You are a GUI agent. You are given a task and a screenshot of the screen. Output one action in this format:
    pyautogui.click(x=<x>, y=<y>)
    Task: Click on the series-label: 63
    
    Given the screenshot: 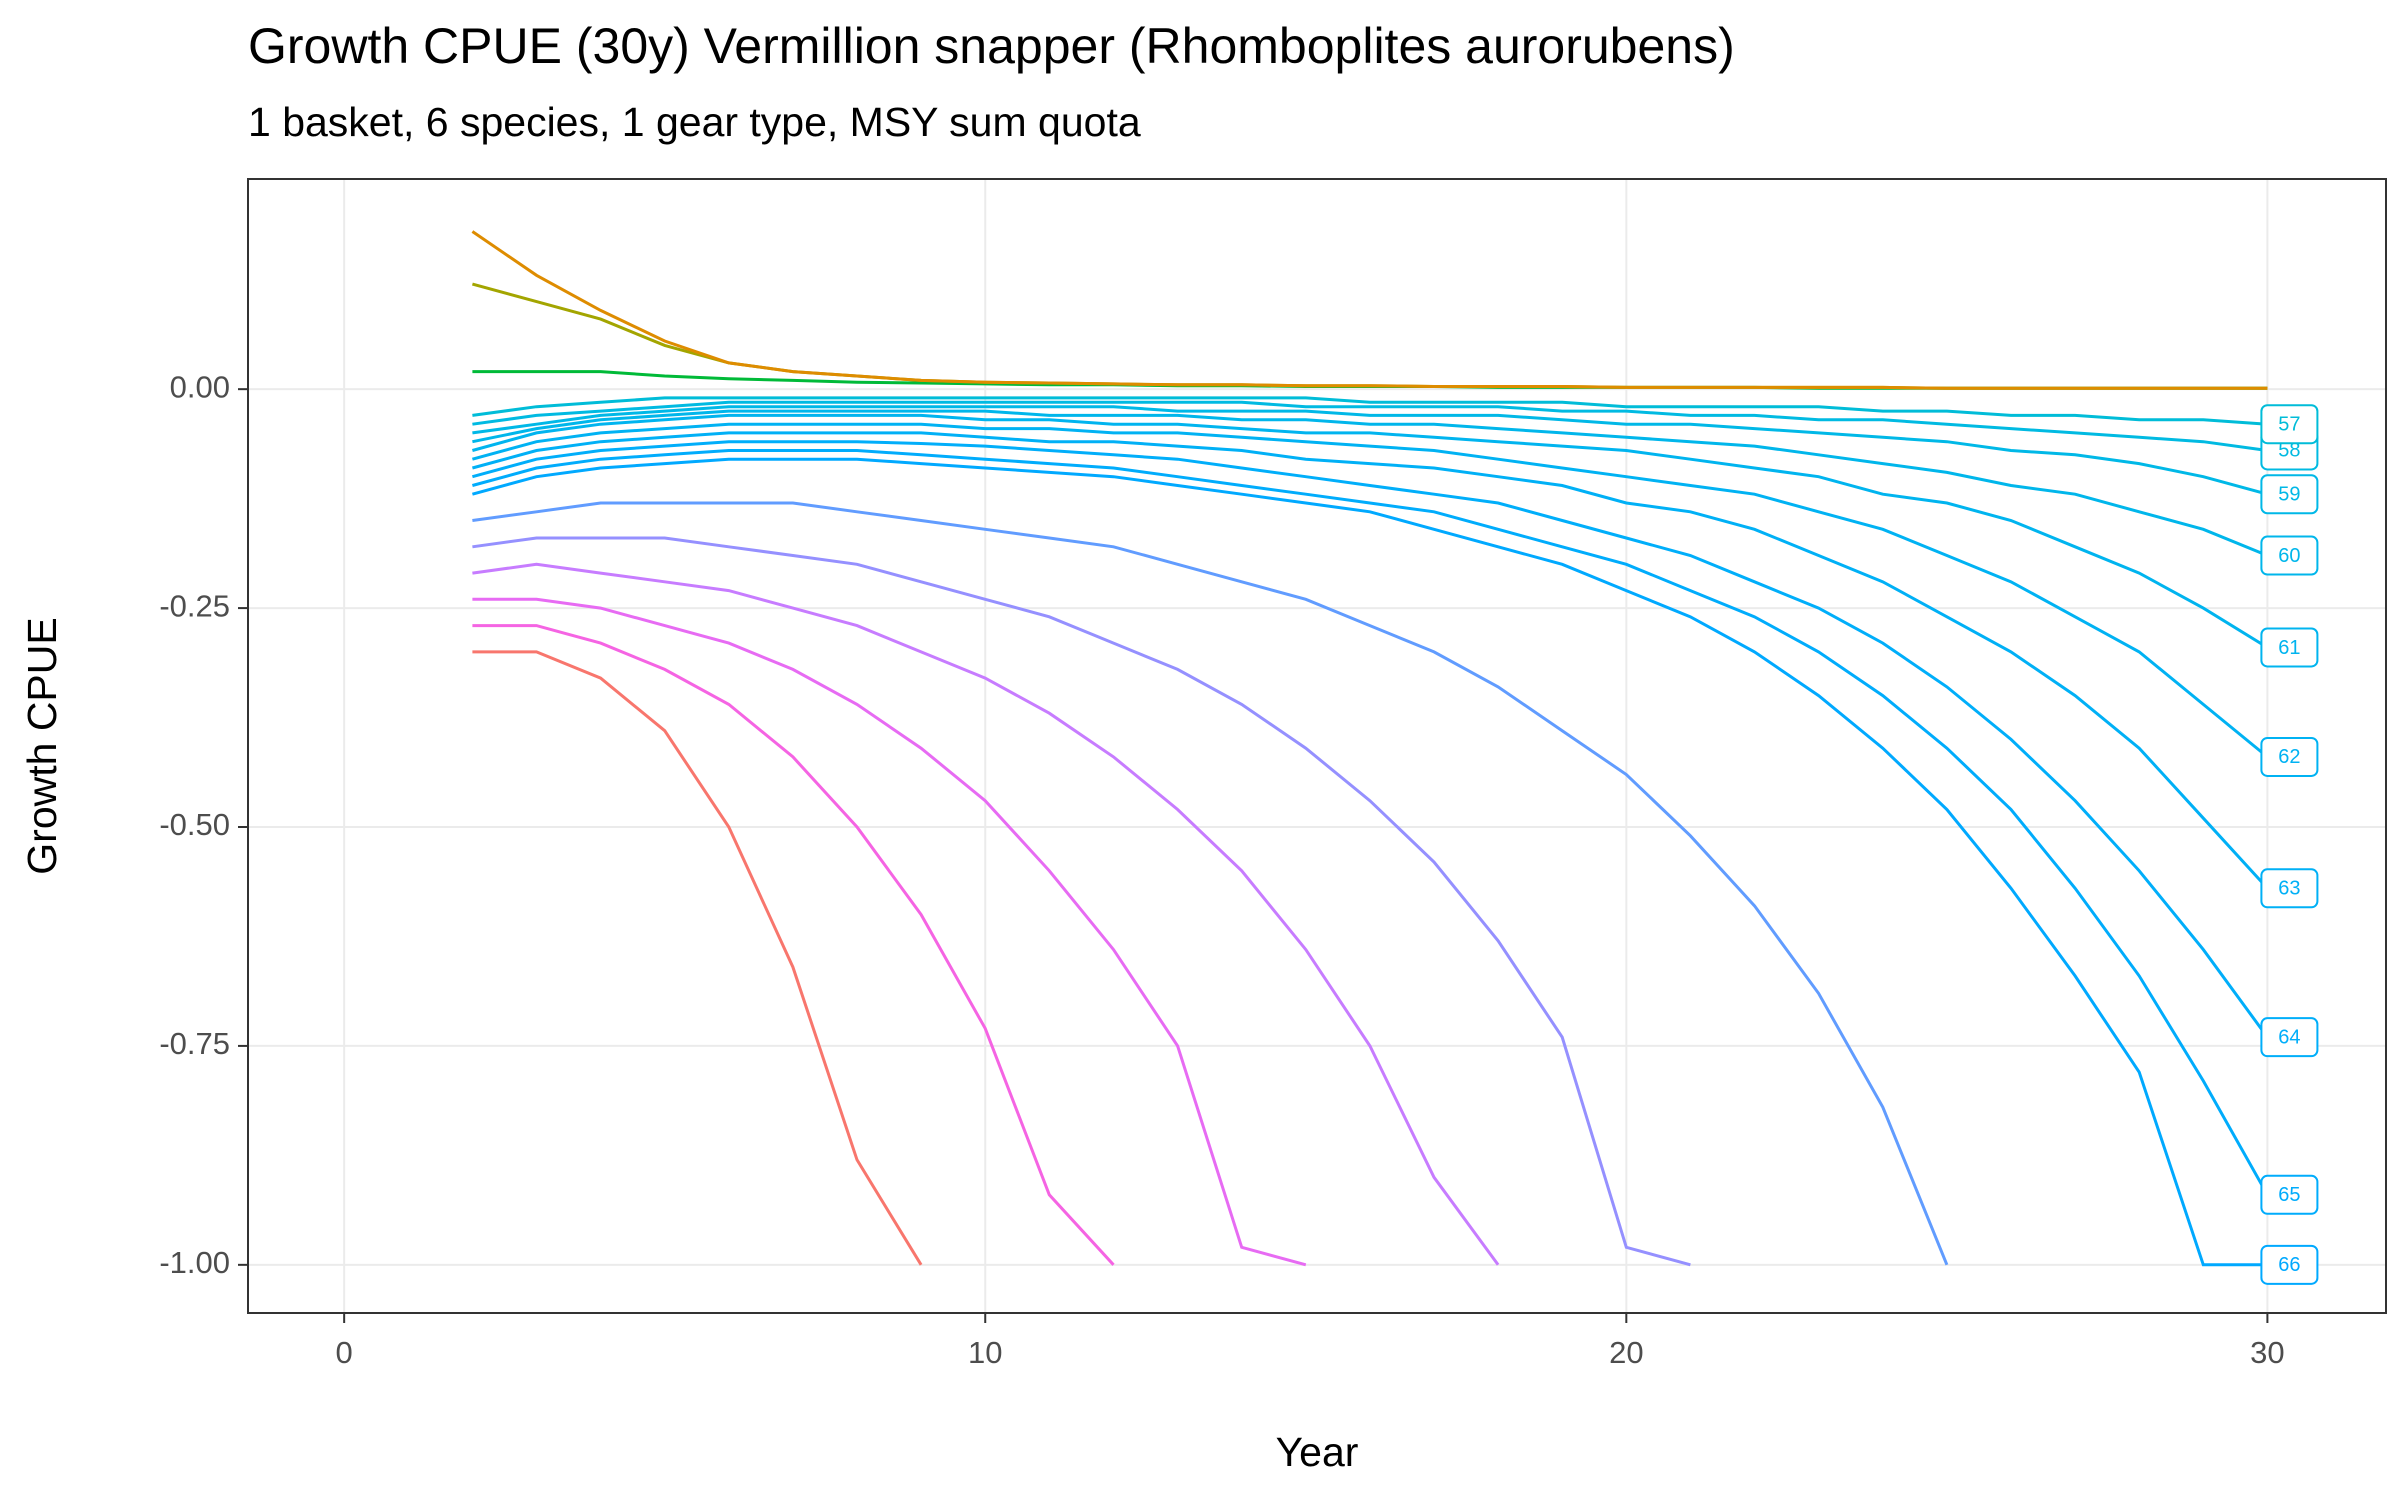 What is the action you would take?
    pyautogui.click(x=2289, y=888)
    